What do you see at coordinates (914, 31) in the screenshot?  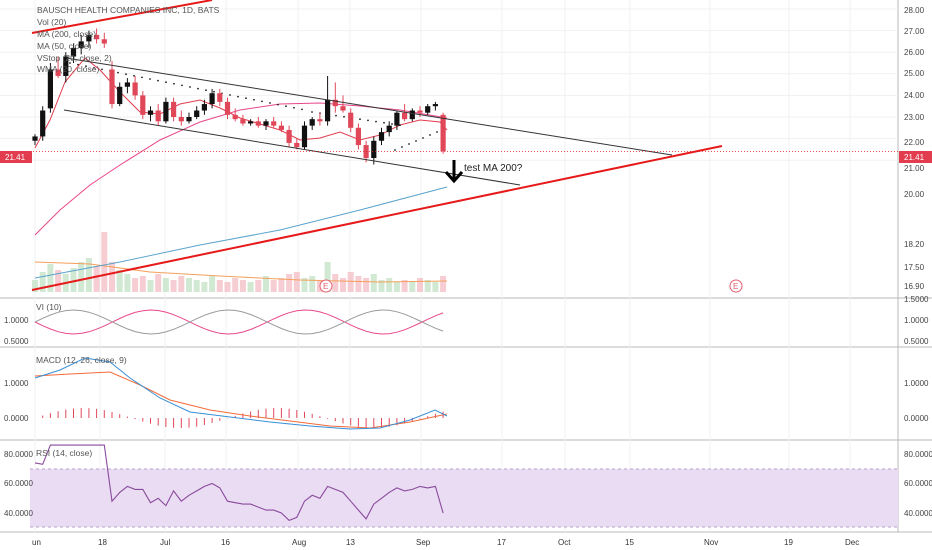 I see `price-tick-27: 27.00` at bounding box center [914, 31].